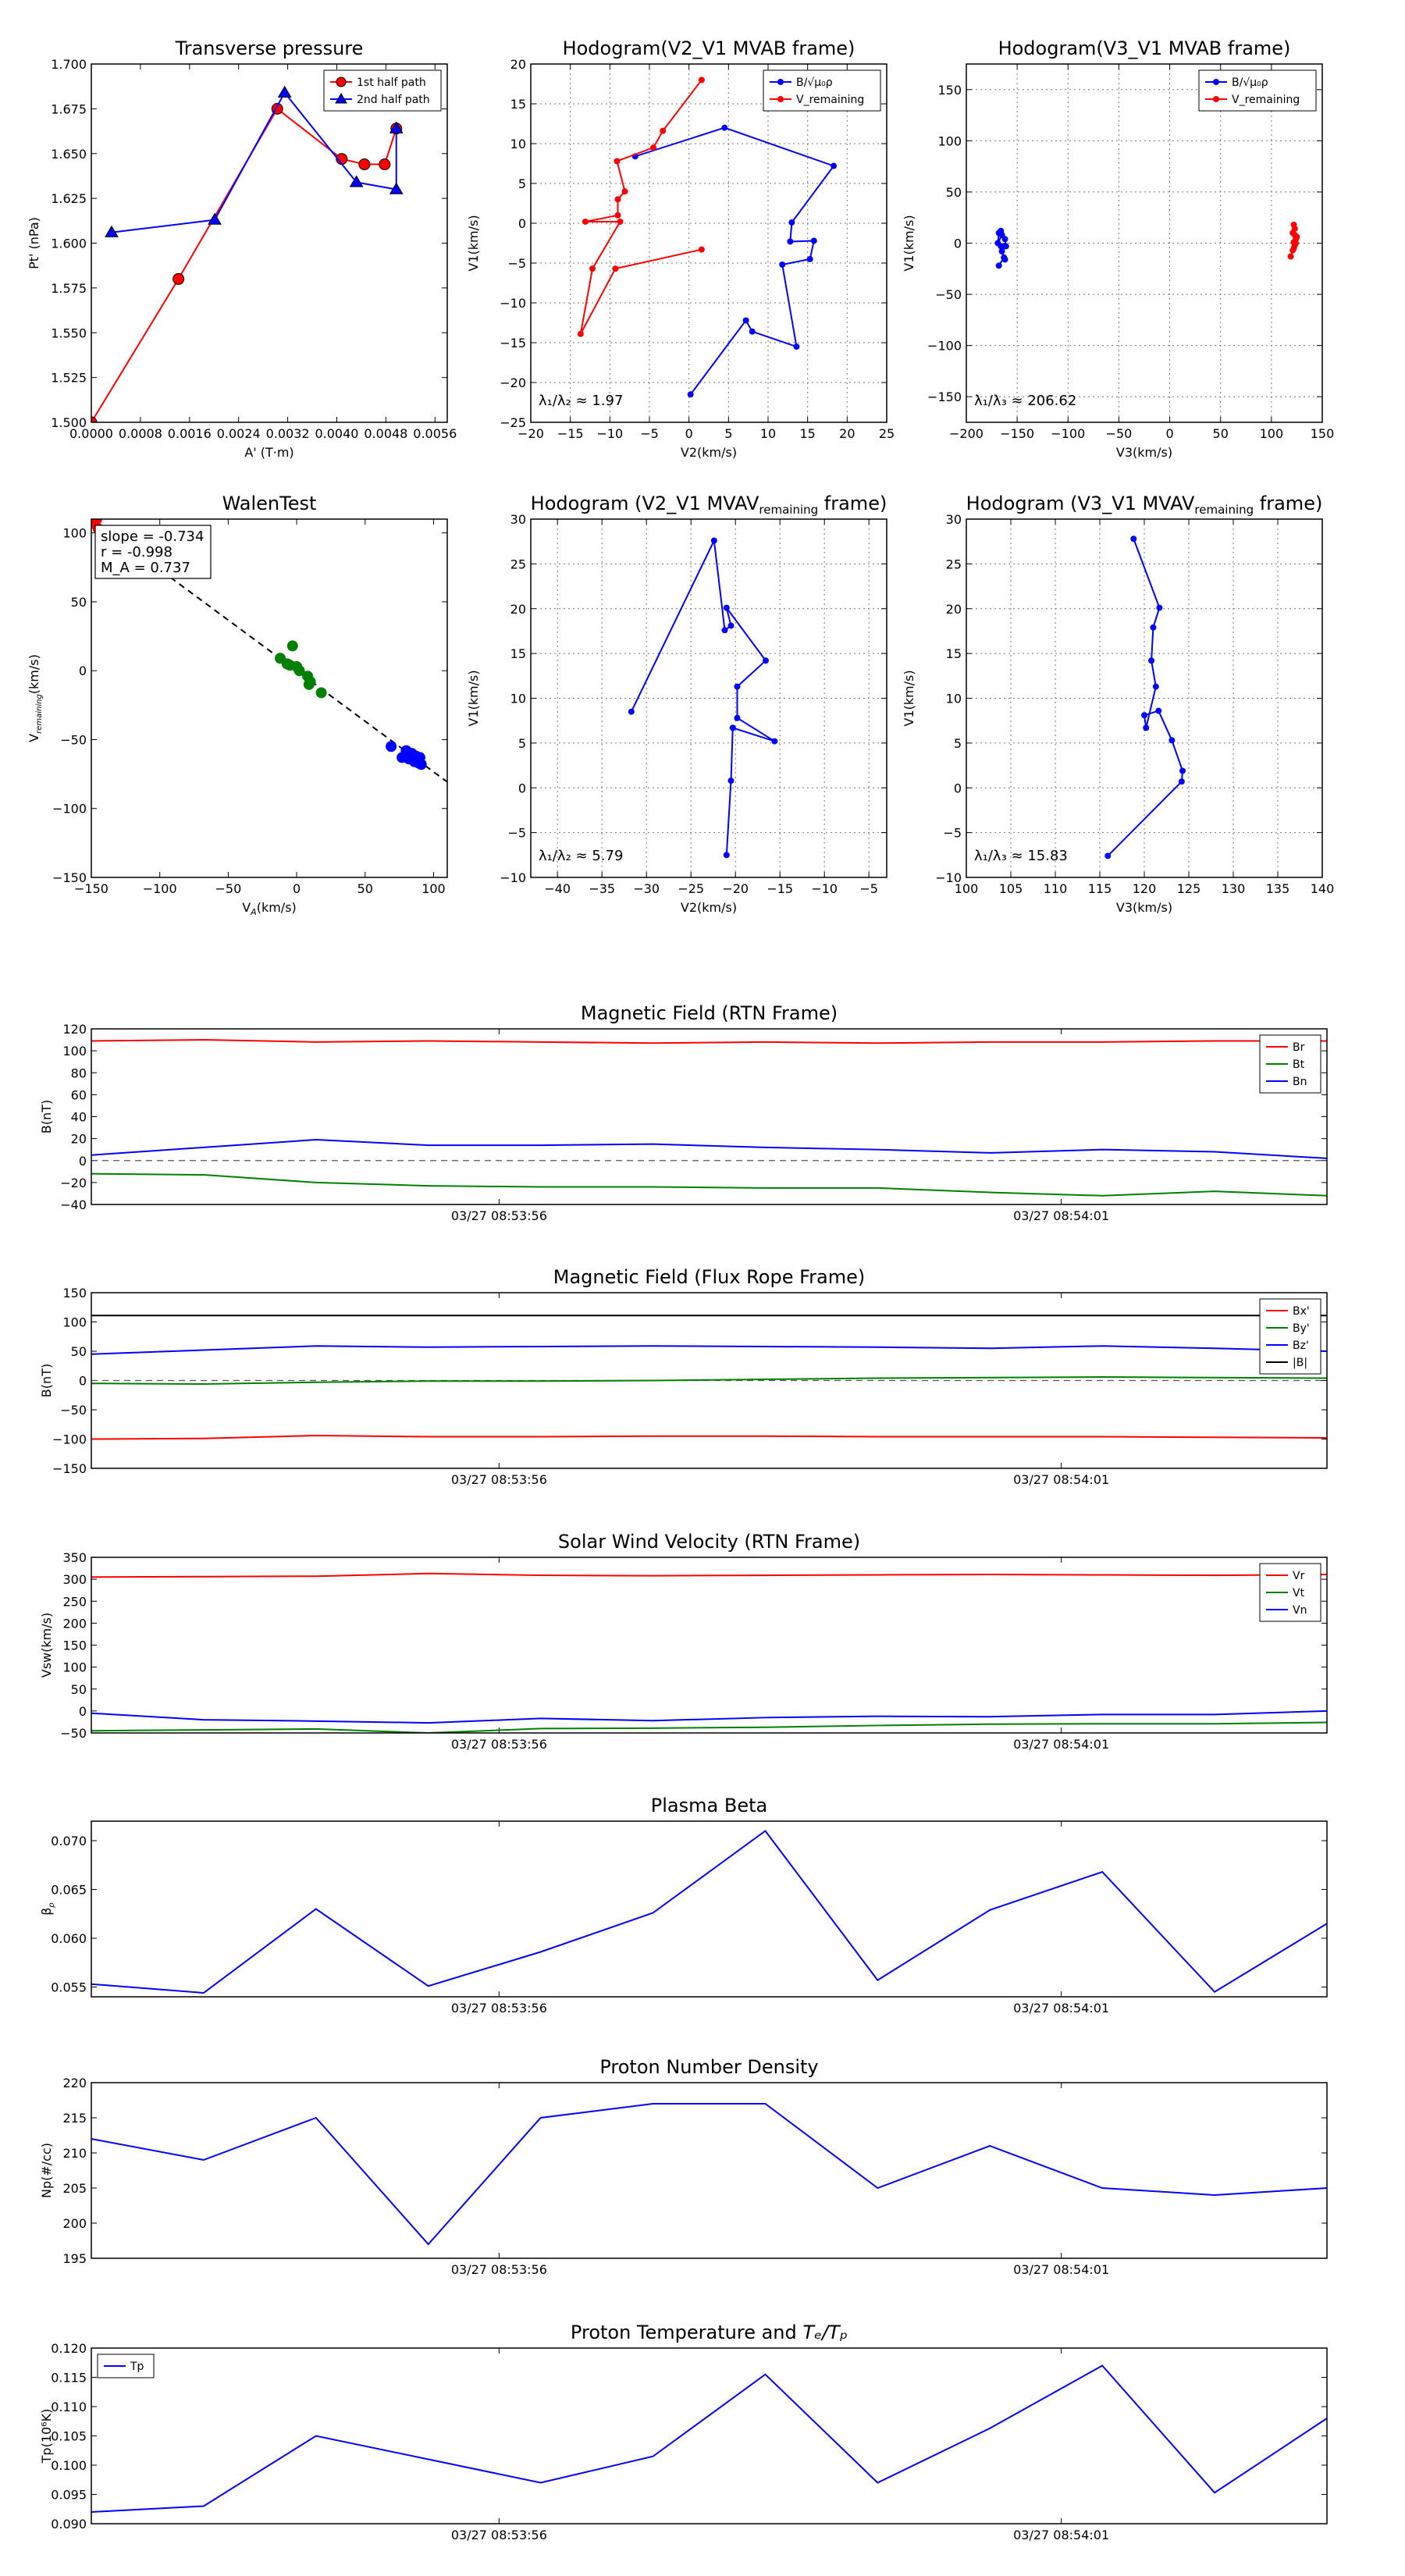  What do you see at coordinates (393, 100) in the screenshot?
I see `legend-label: 2nd half path` at bounding box center [393, 100].